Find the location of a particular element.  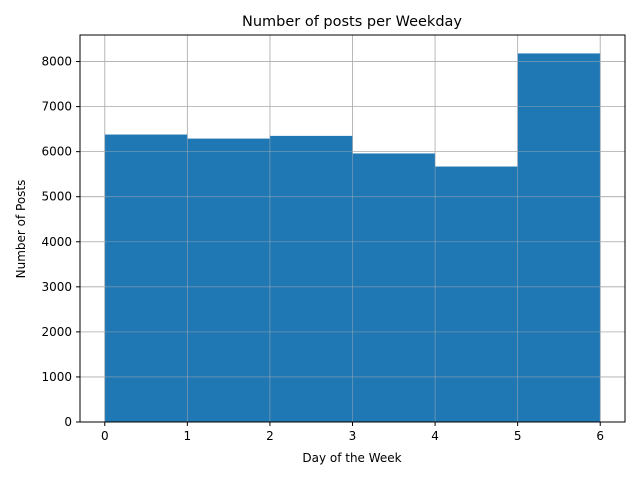

y-tick-label: 0 is located at coordinates (68, 422).